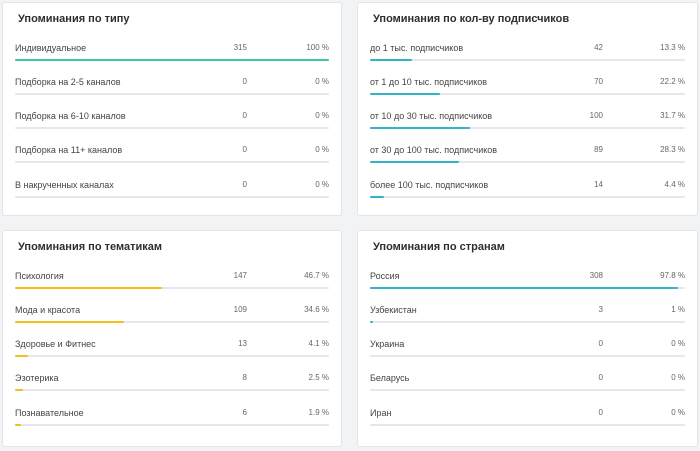 The width and height of the screenshot is (700, 451). I want to click on list-item: от 10 до 30 тыс. подписчиков 100 31.7 %, so click(527, 124).